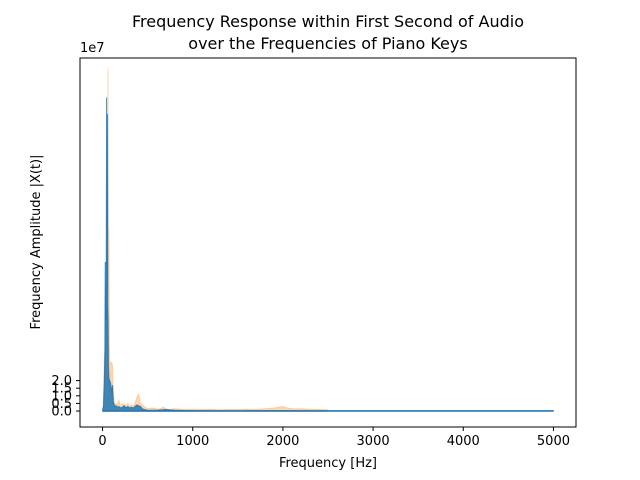 This screenshot has width=640, height=480. I want to click on x-tick-label: 1000, so click(192, 441).